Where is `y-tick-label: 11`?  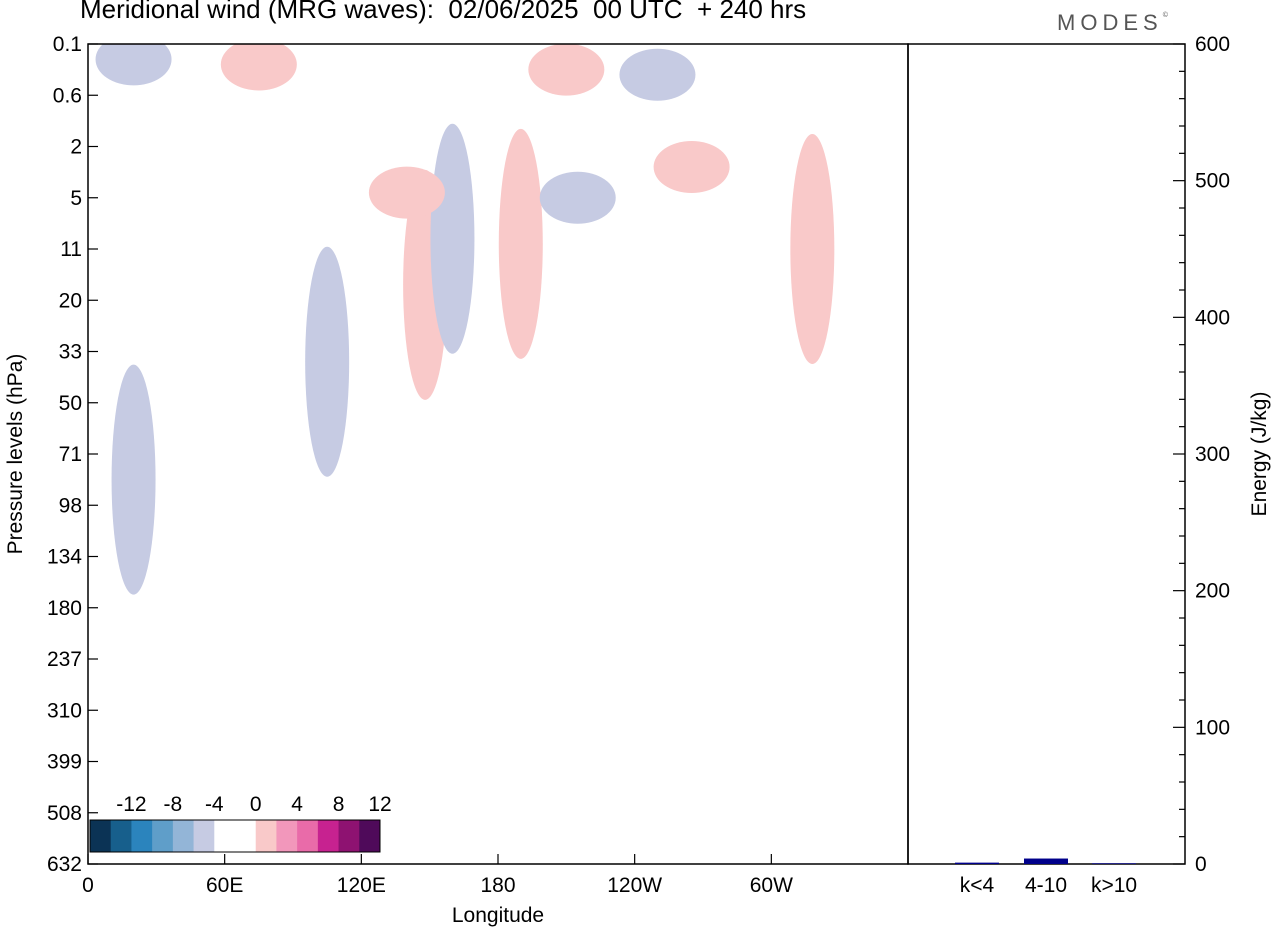 y-tick-label: 11 is located at coordinates (71, 249).